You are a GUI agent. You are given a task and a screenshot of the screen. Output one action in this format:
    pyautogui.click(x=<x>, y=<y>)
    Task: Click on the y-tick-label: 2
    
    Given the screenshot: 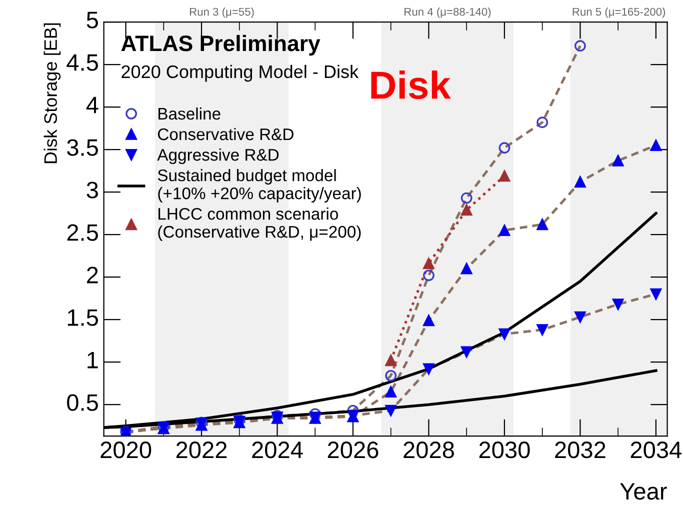 What is the action you would take?
    pyautogui.click(x=92, y=275)
    